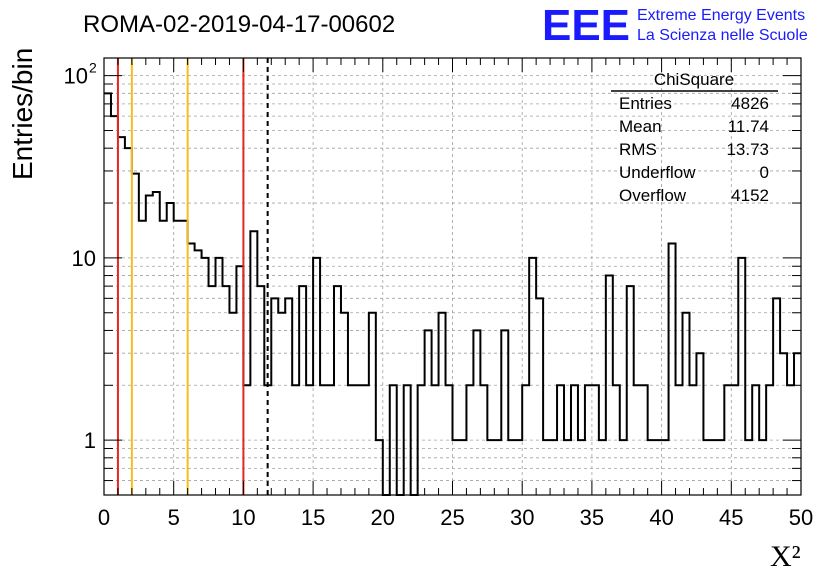  I want to click on x-tick-label: 35, so click(592, 517).